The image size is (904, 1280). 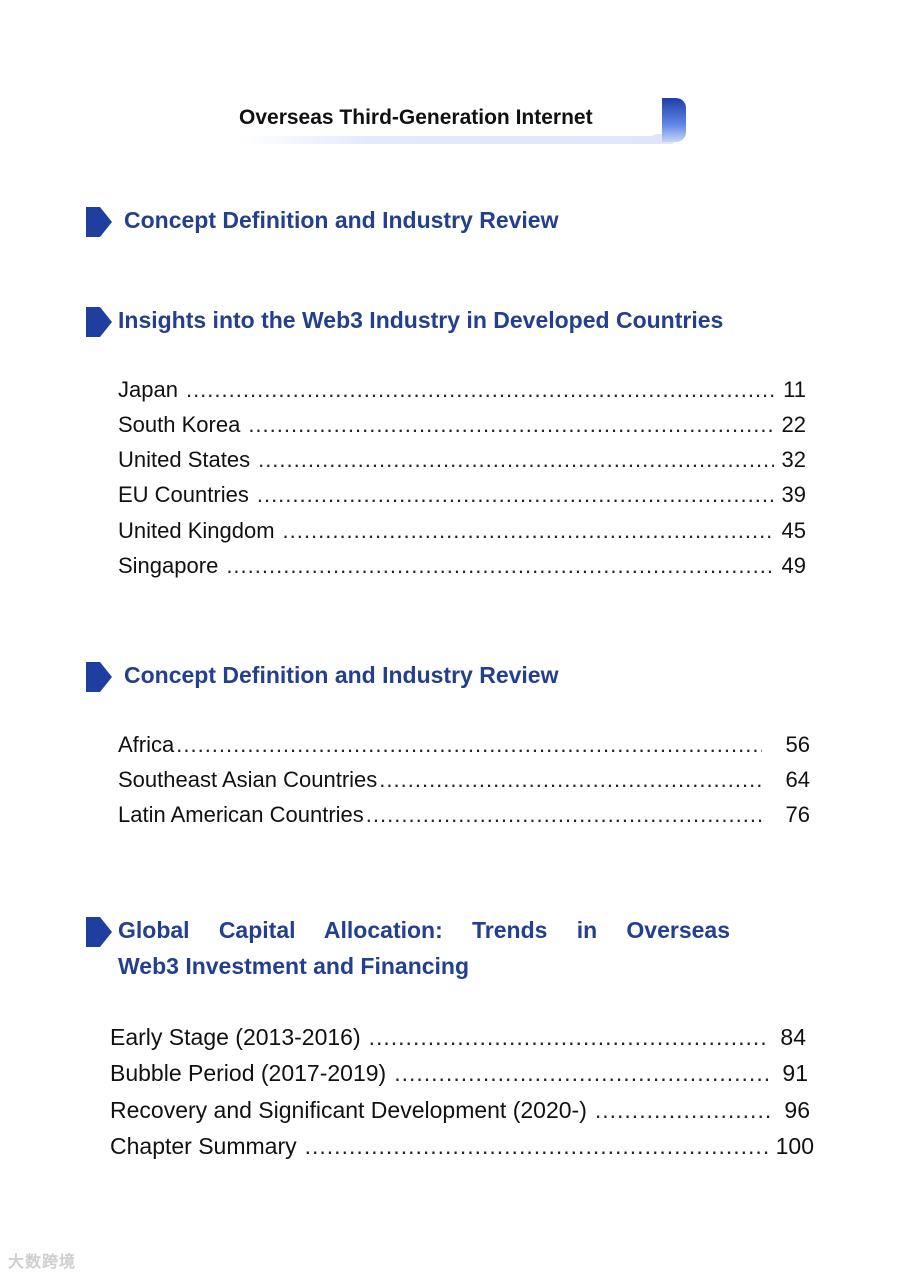 I want to click on toc-entry-label: EU Countries, so click(x=183, y=494).